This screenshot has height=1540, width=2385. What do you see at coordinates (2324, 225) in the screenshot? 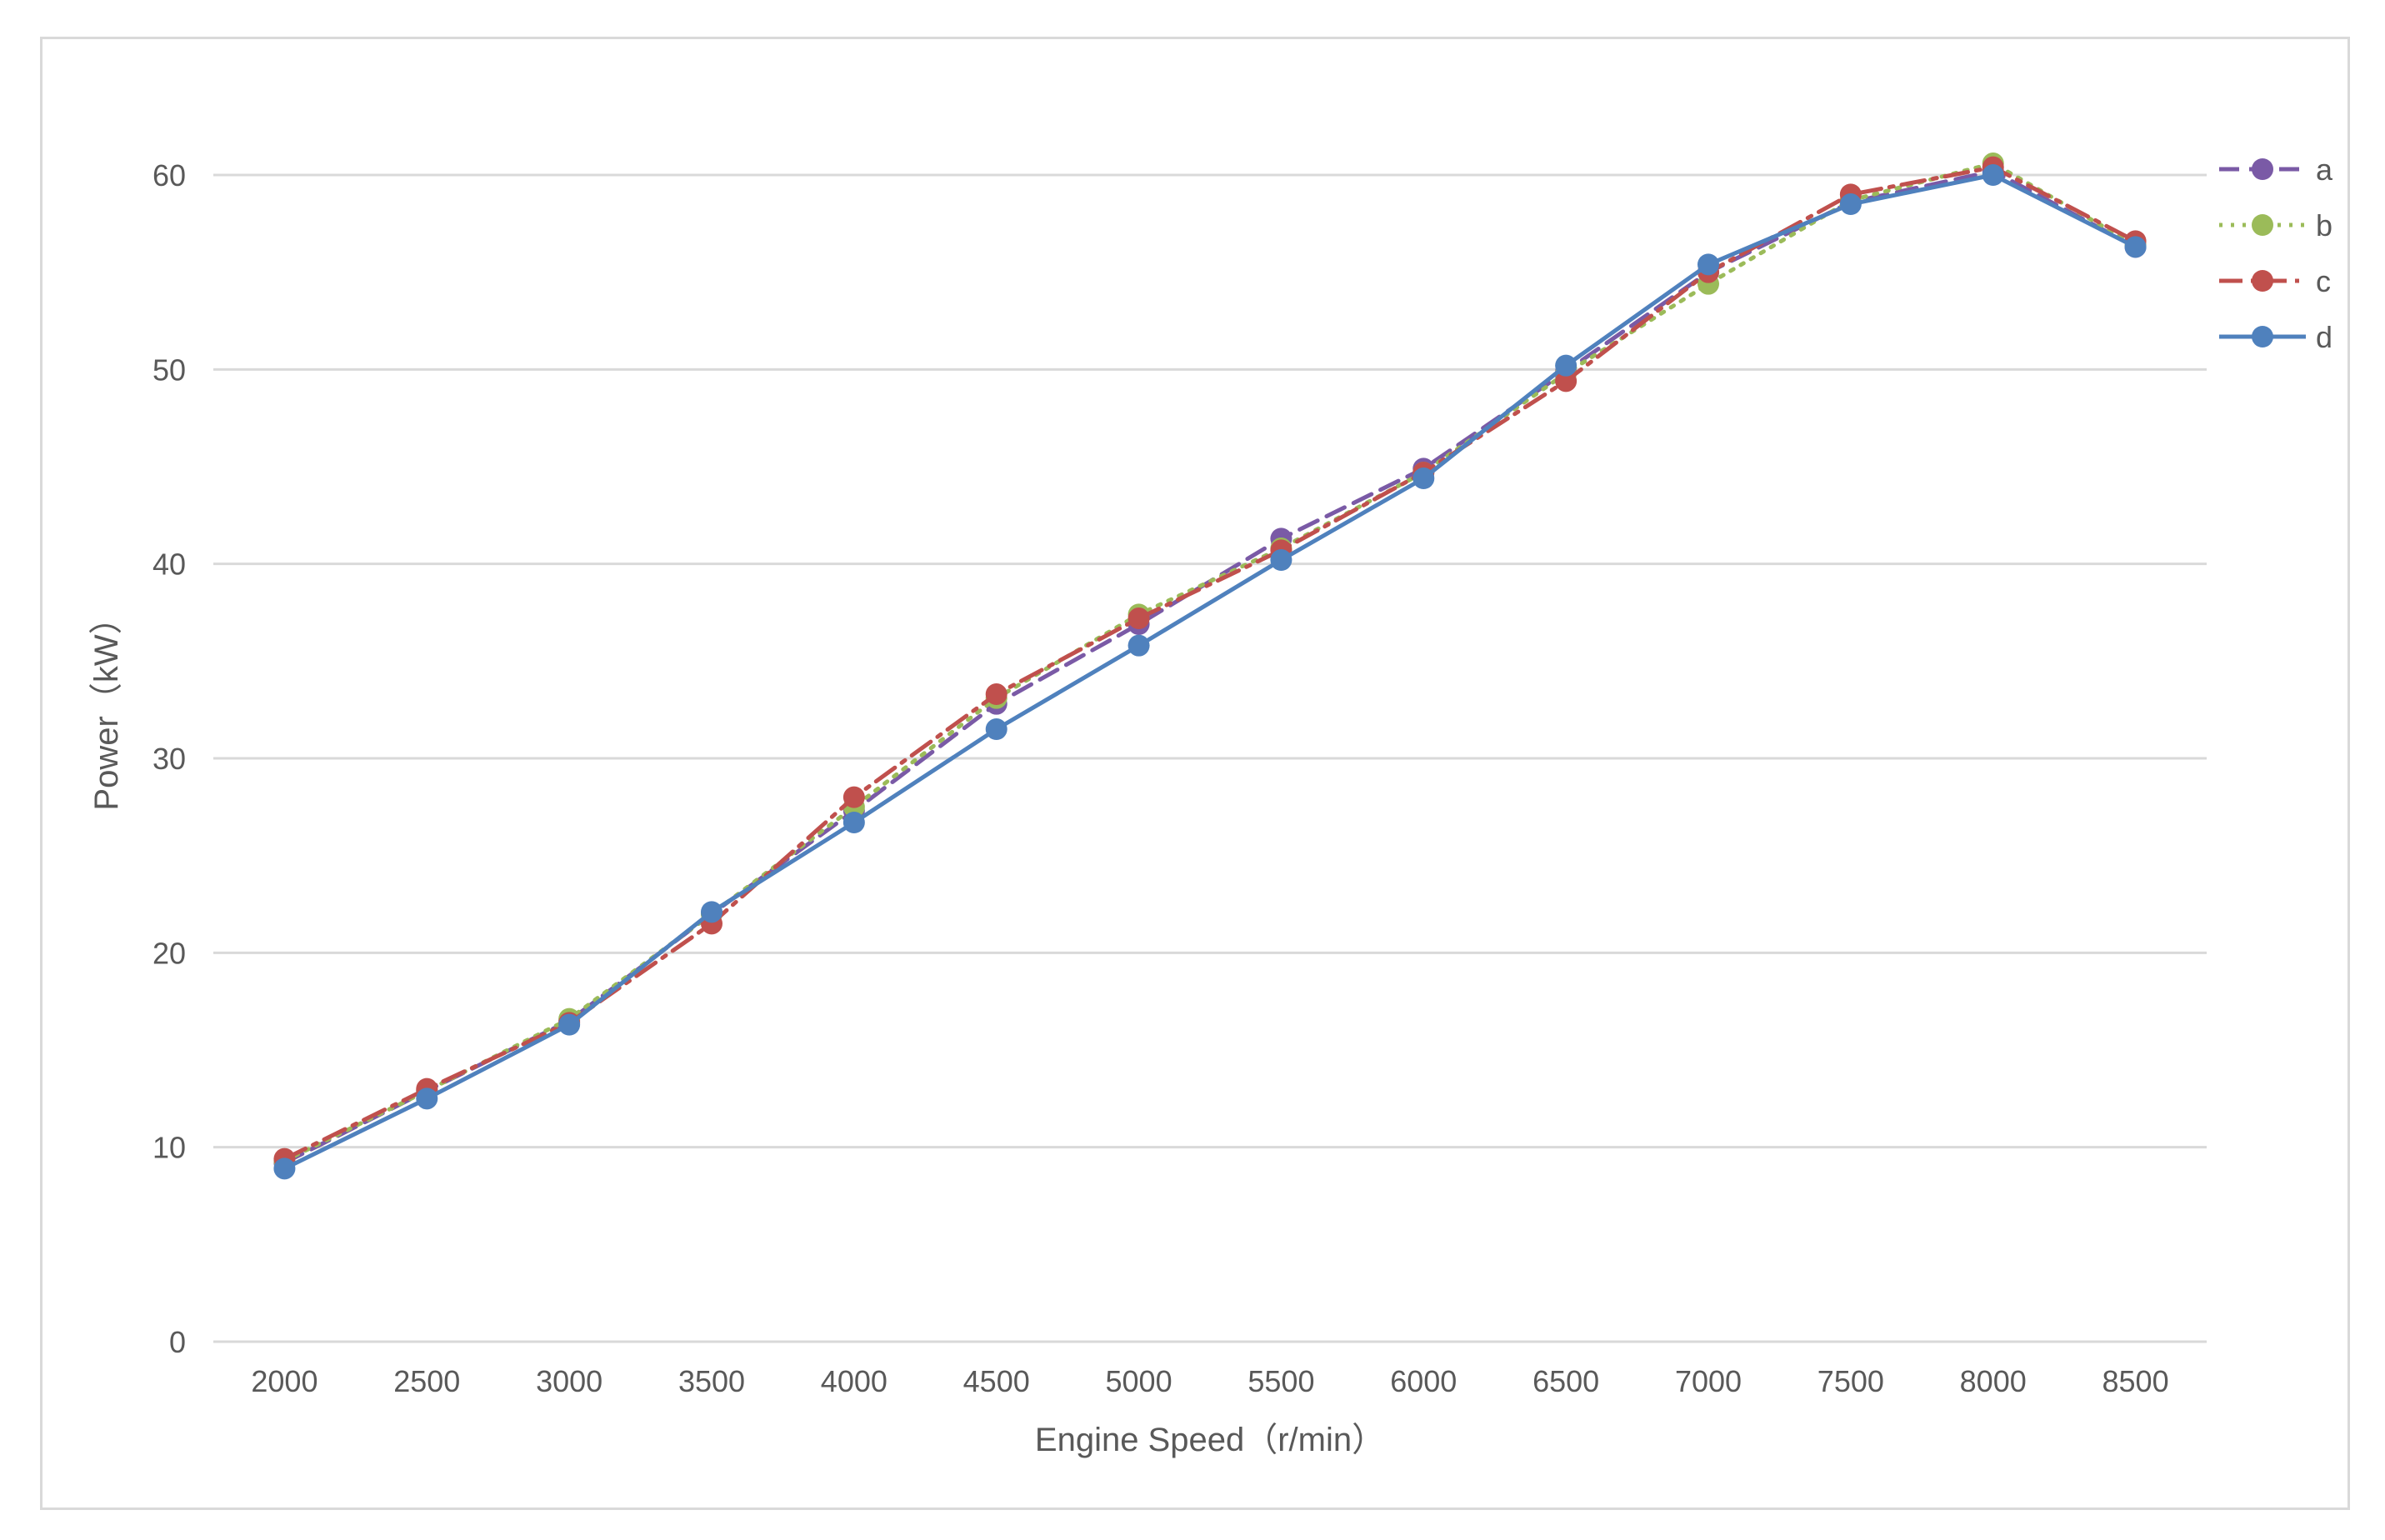
I see `legend-label-b: b` at bounding box center [2324, 225].